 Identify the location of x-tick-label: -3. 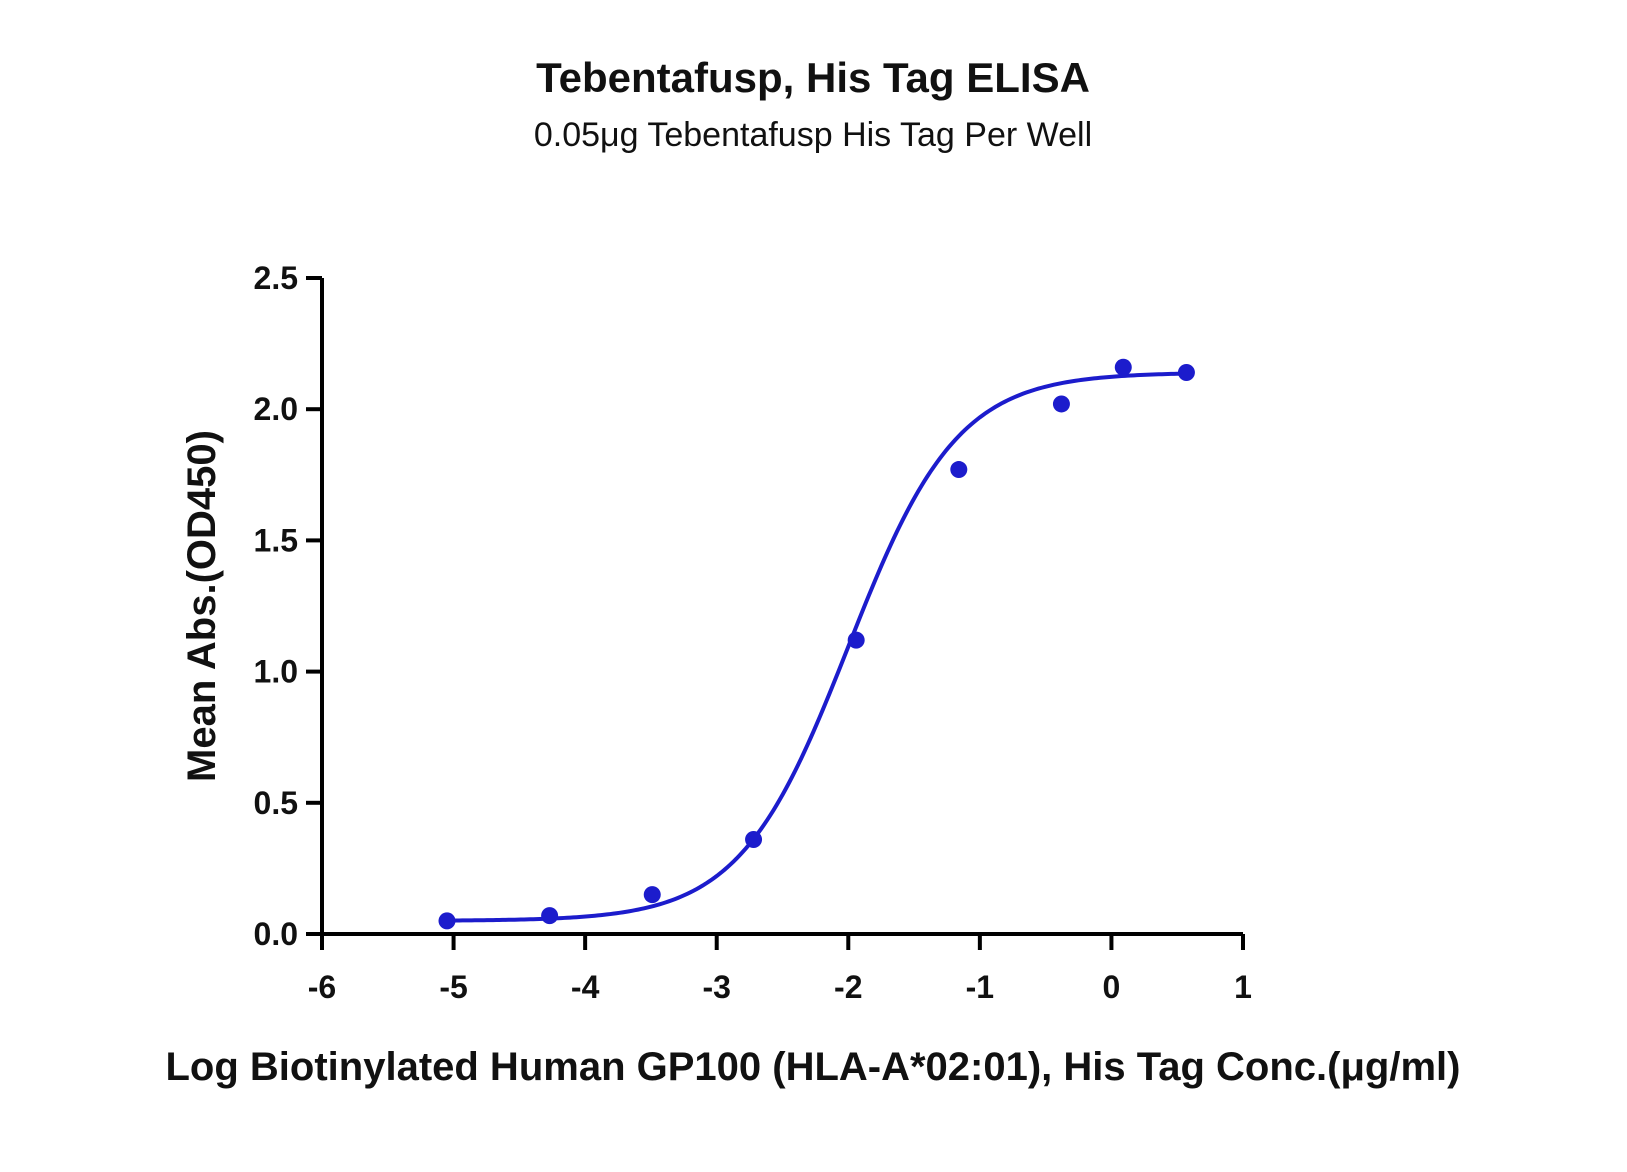
(716, 987).